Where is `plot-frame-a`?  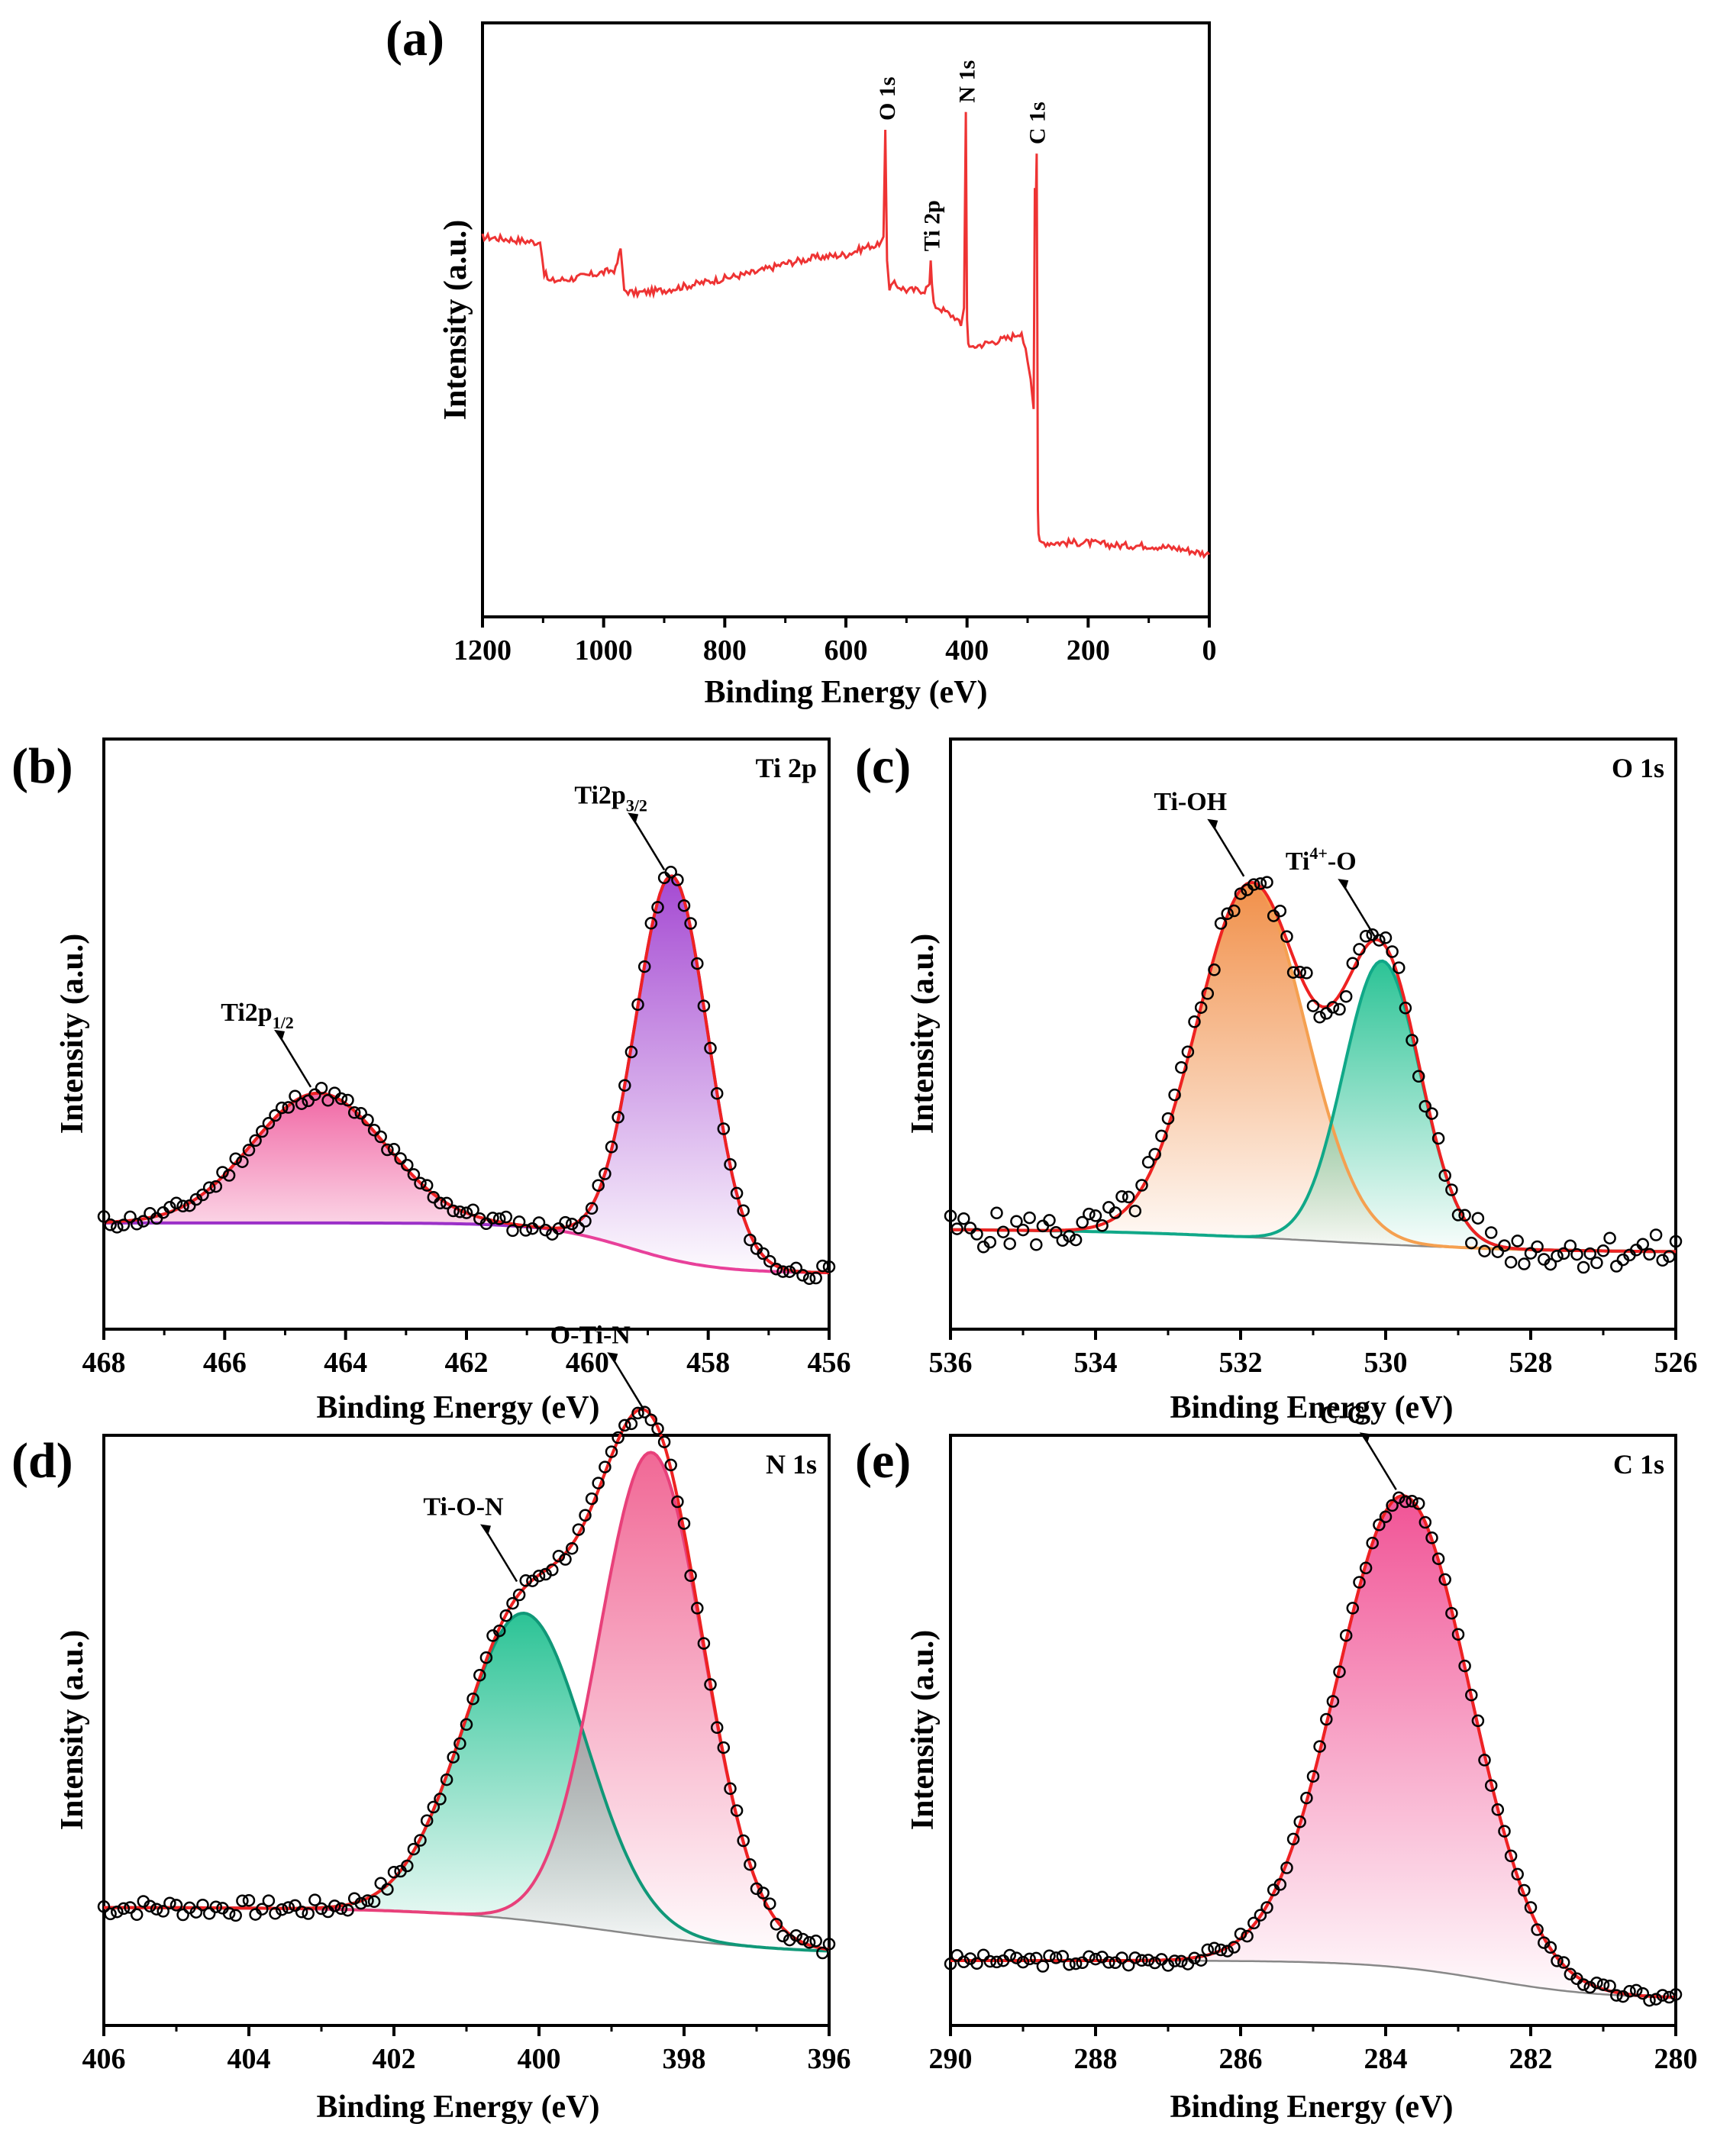 plot-frame-a is located at coordinates (846, 319).